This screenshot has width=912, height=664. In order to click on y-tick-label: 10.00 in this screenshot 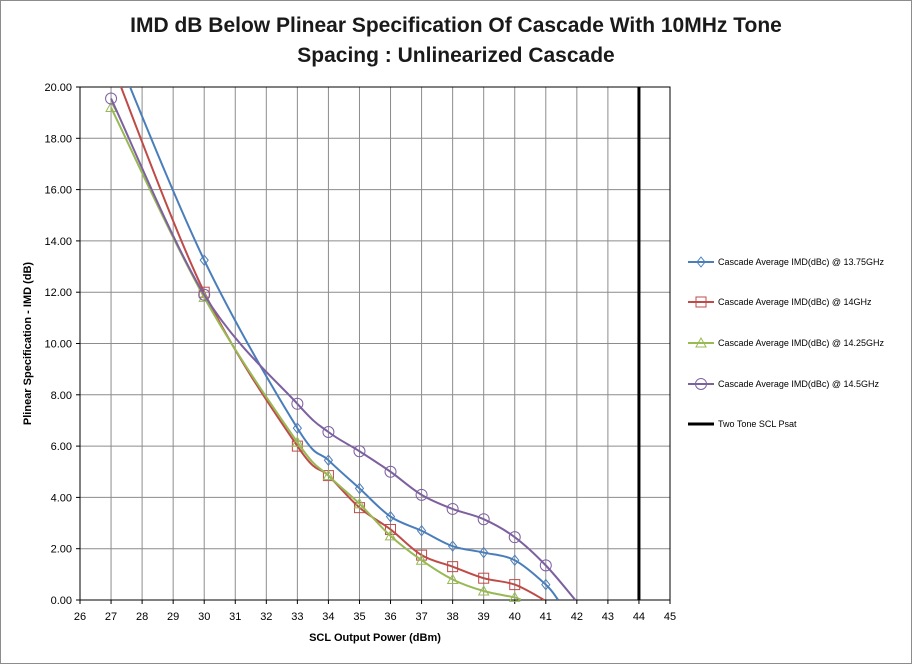, I will do `click(58, 345)`.